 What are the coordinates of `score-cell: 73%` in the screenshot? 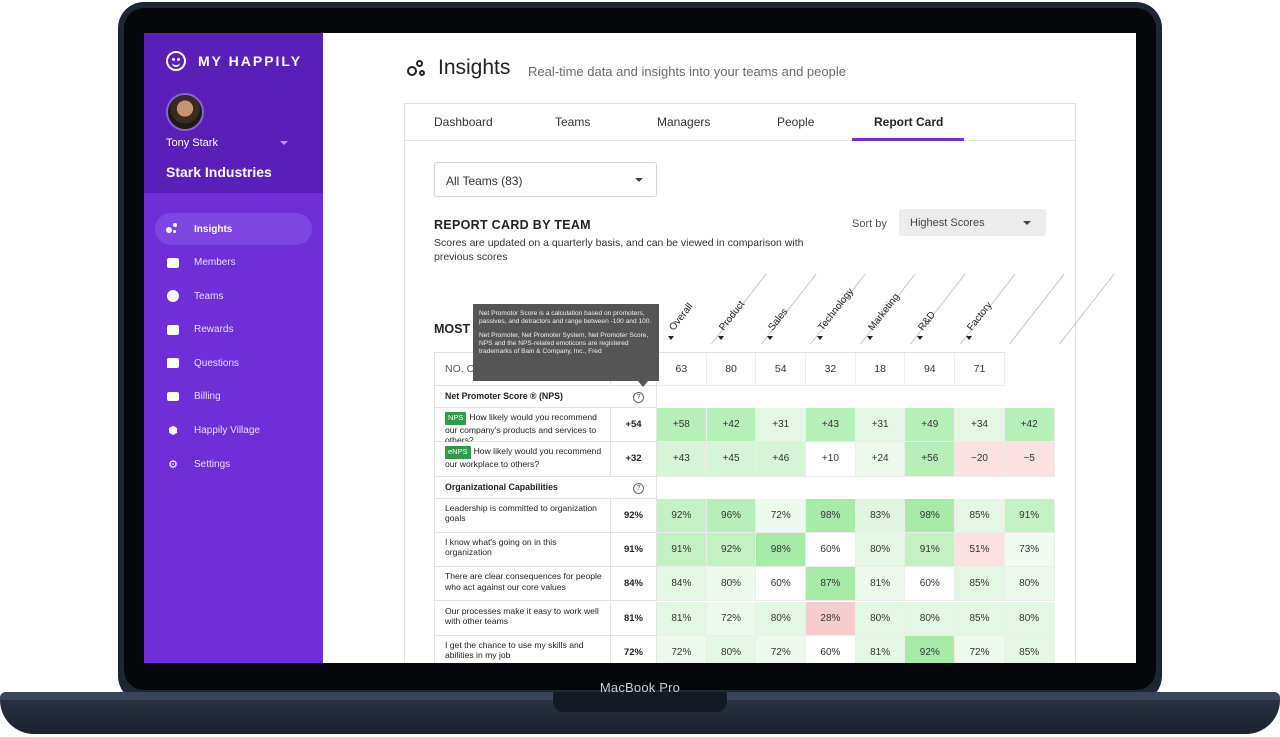 It's located at (1029, 550).